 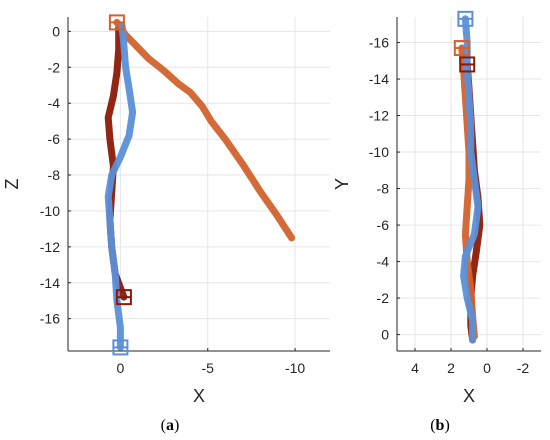 I want to click on panel-caption: (a), so click(x=170, y=425).